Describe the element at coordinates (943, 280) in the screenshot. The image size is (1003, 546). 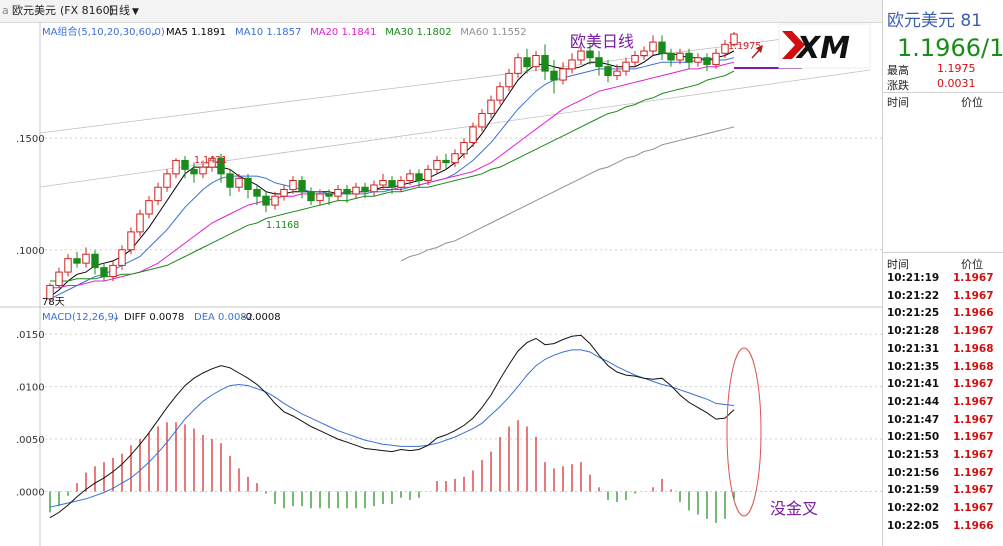
I see `tick-row: 10:21:19 1.1967` at that location.